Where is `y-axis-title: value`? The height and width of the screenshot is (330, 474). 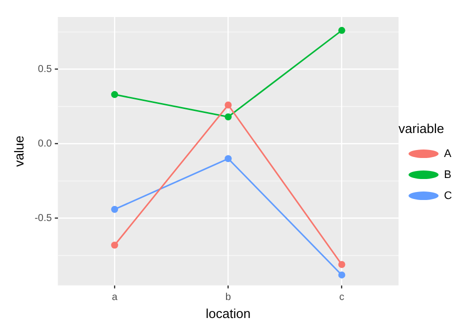
y-axis-title: value is located at coordinates (18, 151).